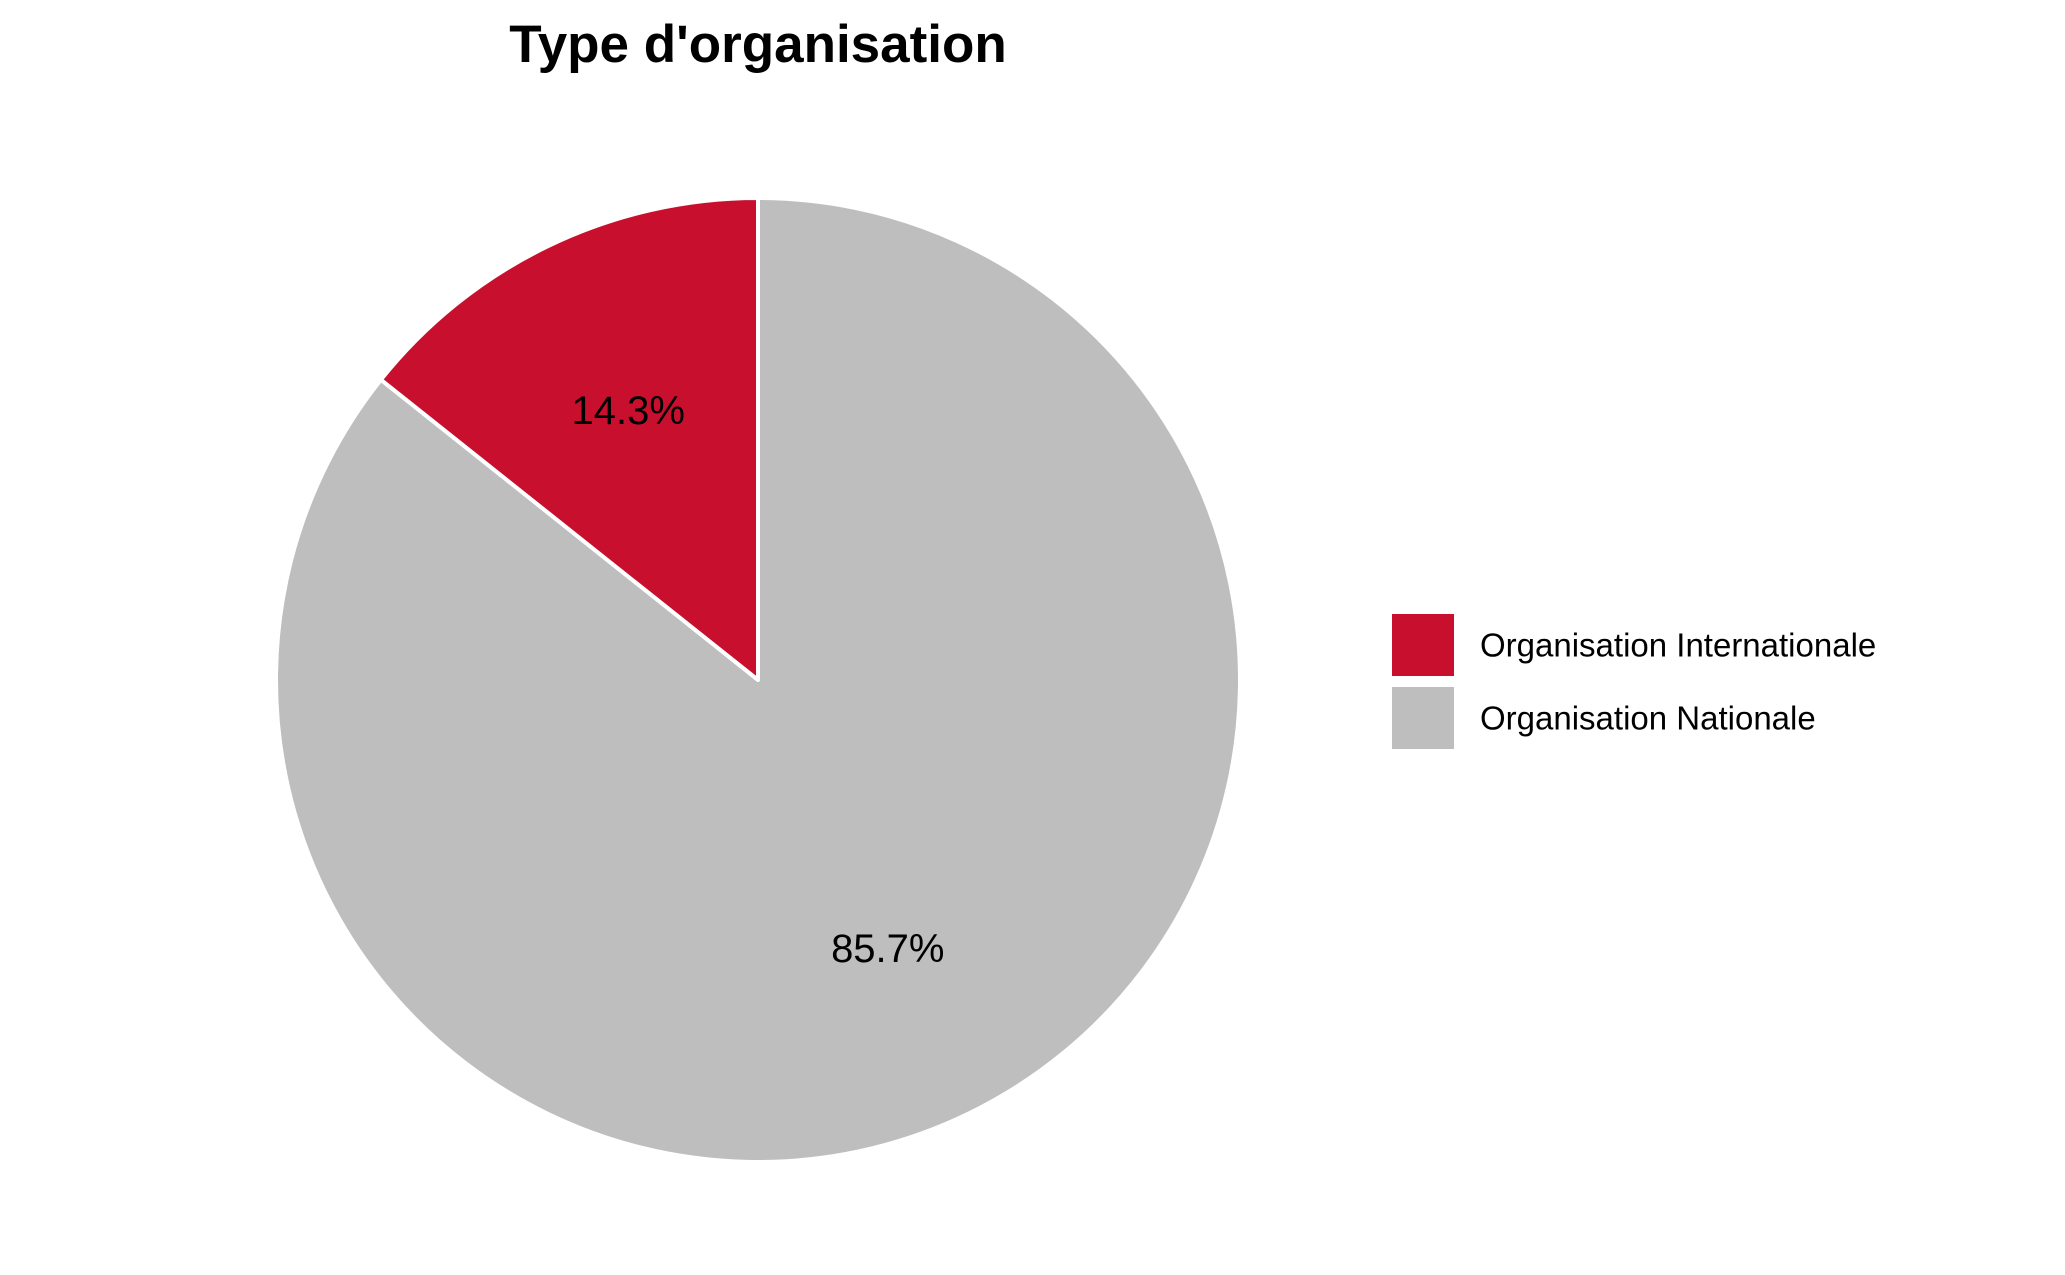 Image resolution: width=2065 pixels, height=1275 pixels. What do you see at coordinates (758, 44) in the screenshot?
I see `chart-title: Type d'organisation` at bounding box center [758, 44].